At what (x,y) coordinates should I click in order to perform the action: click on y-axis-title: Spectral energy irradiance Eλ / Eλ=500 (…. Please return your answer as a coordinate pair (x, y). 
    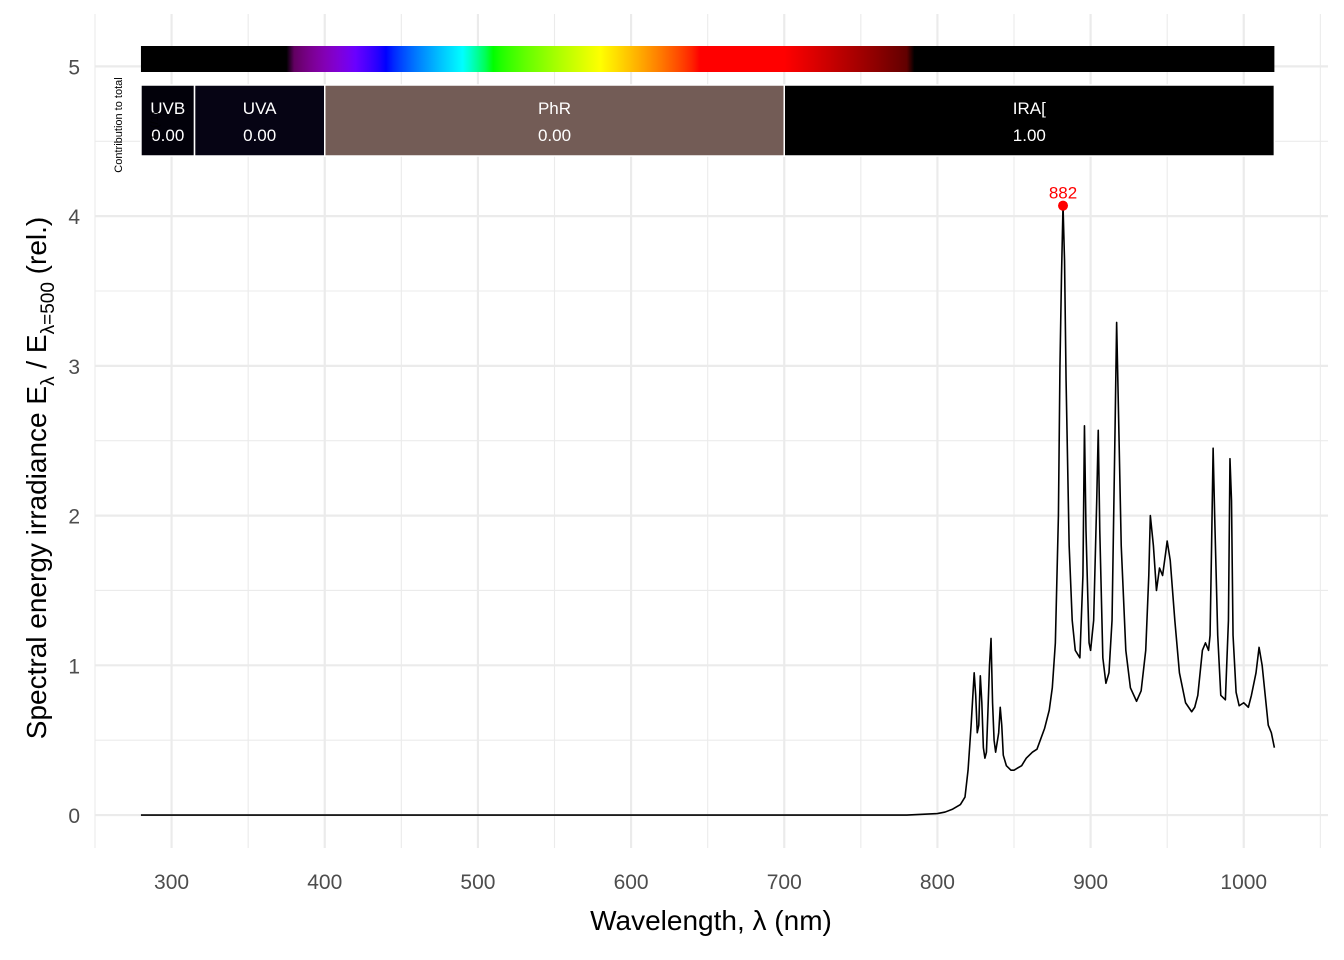
    Looking at the image, I should click on (40, 478).